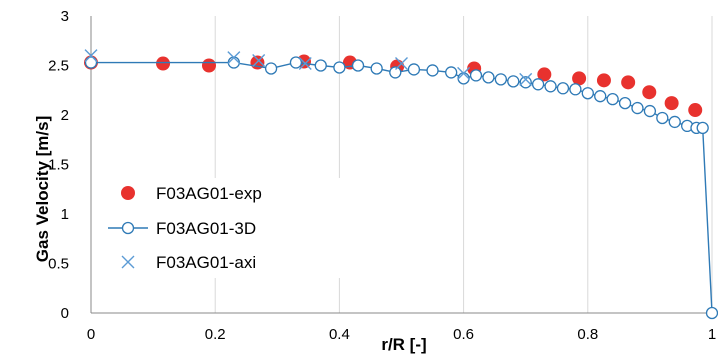 The width and height of the screenshot is (718, 356). What do you see at coordinates (206, 262) in the screenshot?
I see `legend-label: F03AG01-axi` at bounding box center [206, 262].